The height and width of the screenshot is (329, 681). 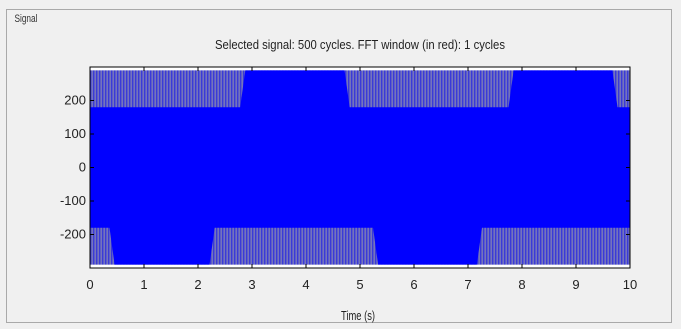 What do you see at coordinates (359, 284) in the screenshot?
I see `x-tick-label-5: 5` at bounding box center [359, 284].